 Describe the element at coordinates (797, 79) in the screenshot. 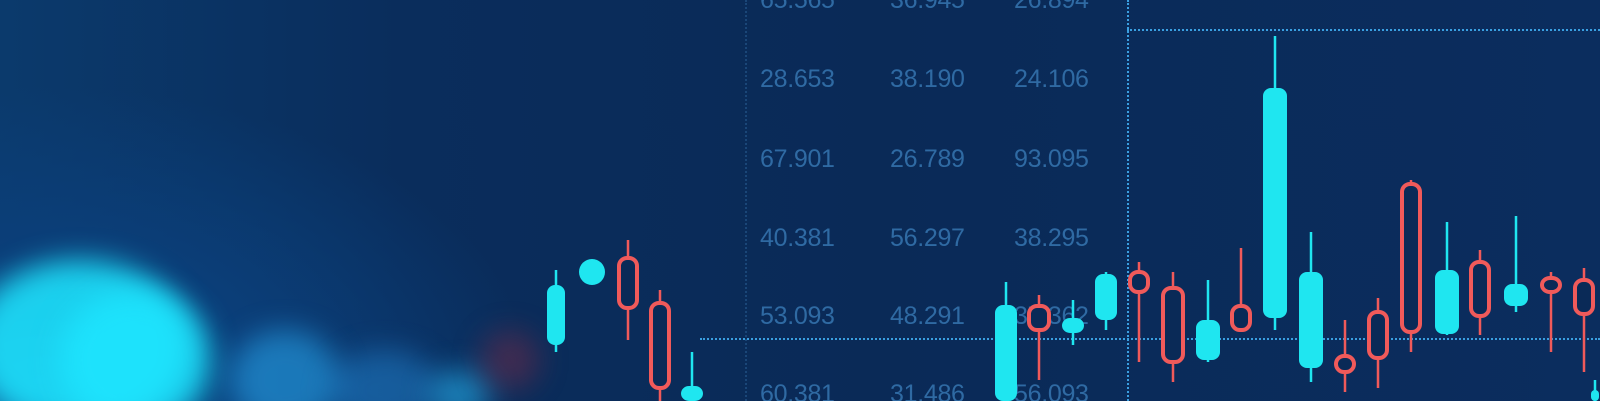

I see `table-cell: 28.653` at that location.